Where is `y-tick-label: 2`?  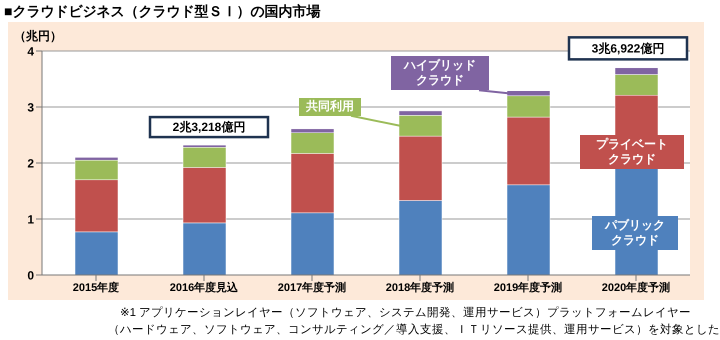 y-tick-label: 2 is located at coordinates (30, 163).